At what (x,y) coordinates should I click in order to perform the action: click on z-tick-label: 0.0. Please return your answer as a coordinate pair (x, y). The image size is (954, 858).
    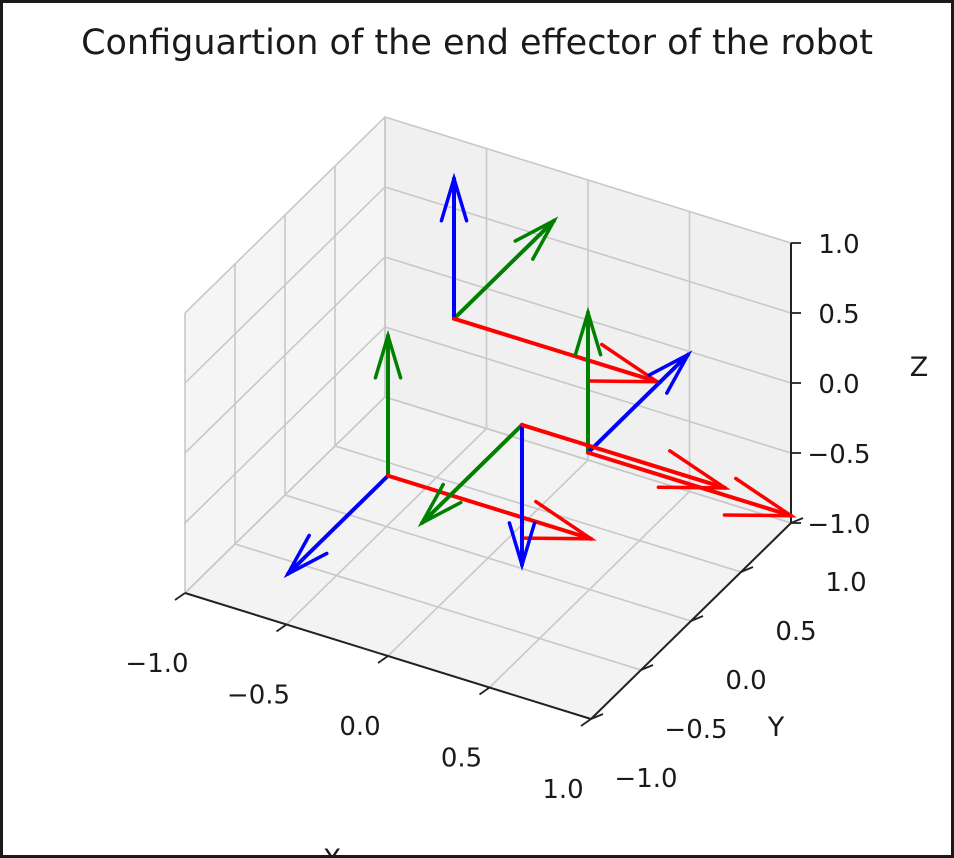
    Looking at the image, I should click on (838, 385).